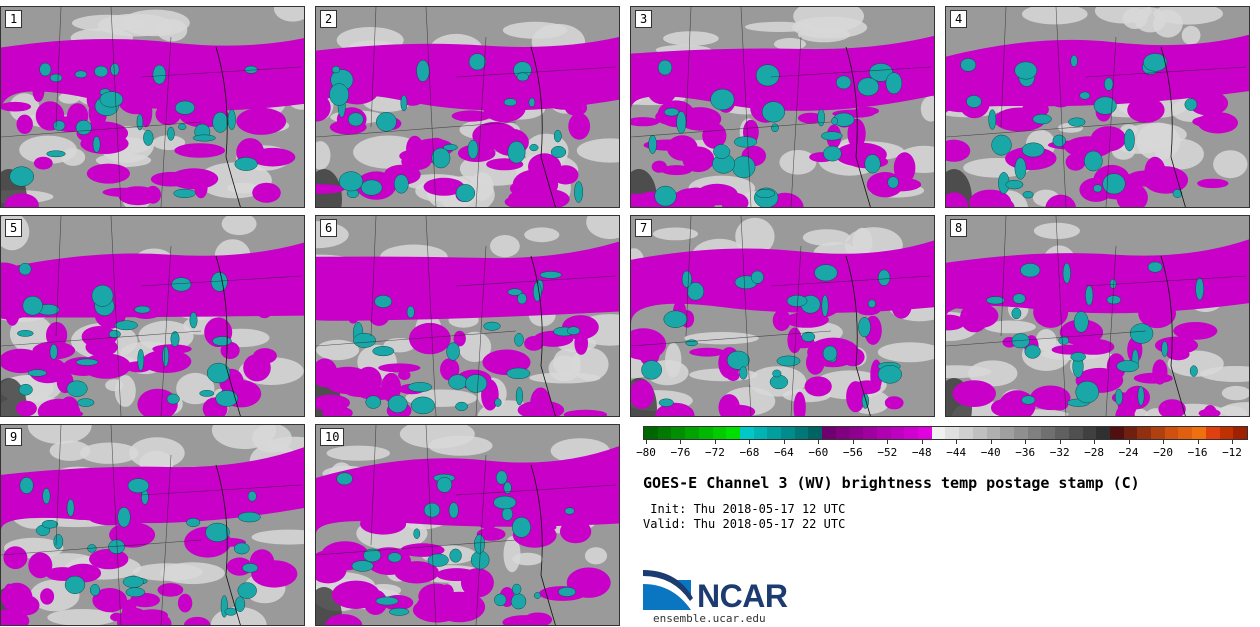 This screenshot has width=1260, height=627. What do you see at coordinates (709, 618) in the screenshot?
I see `logo-url: ensemble.ucar.edu` at bounding box center [709, 618].